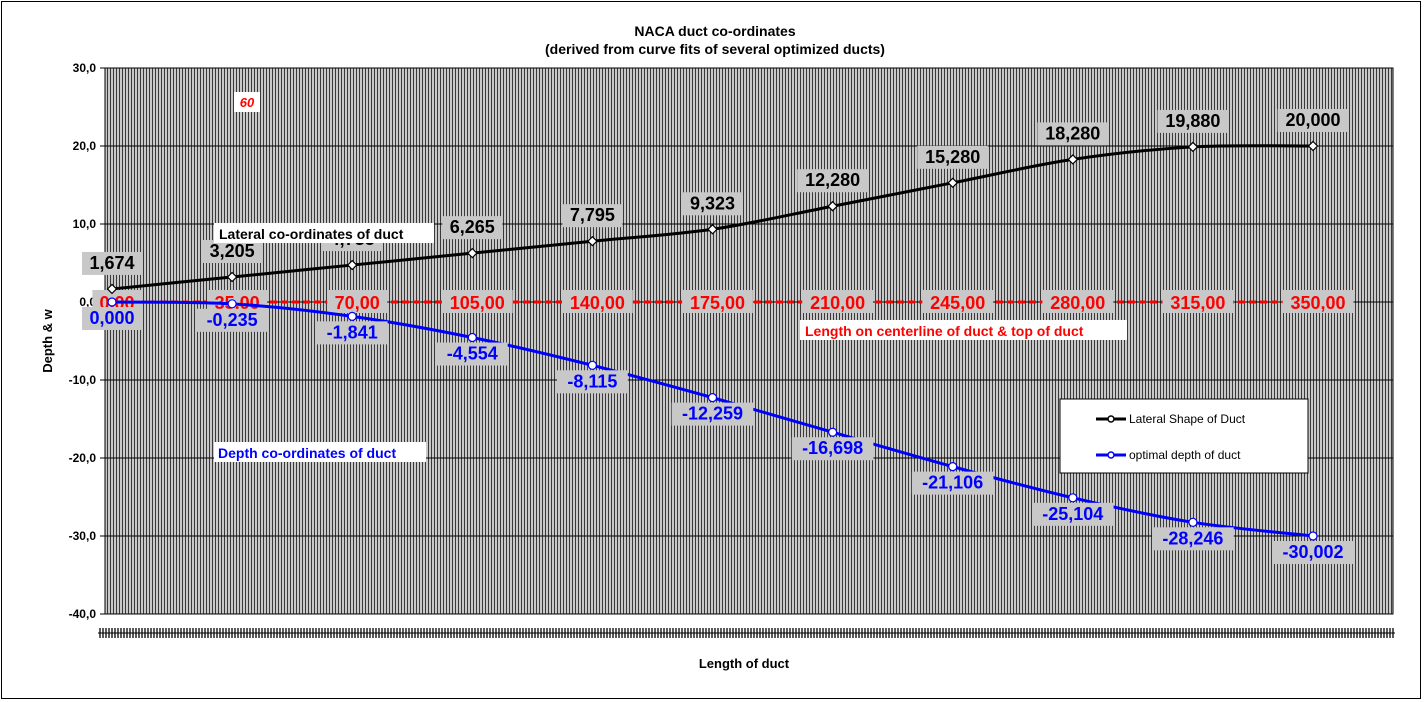  Describe the element at coordinates (85, 224) in the screenshot. I see `y-tick-label: 10,0` at that location.